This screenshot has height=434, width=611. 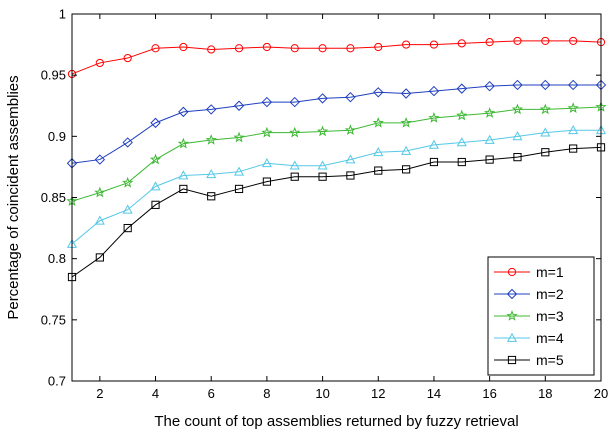 I want to click on x-tick-label: 8, so click(x=266, y=393).